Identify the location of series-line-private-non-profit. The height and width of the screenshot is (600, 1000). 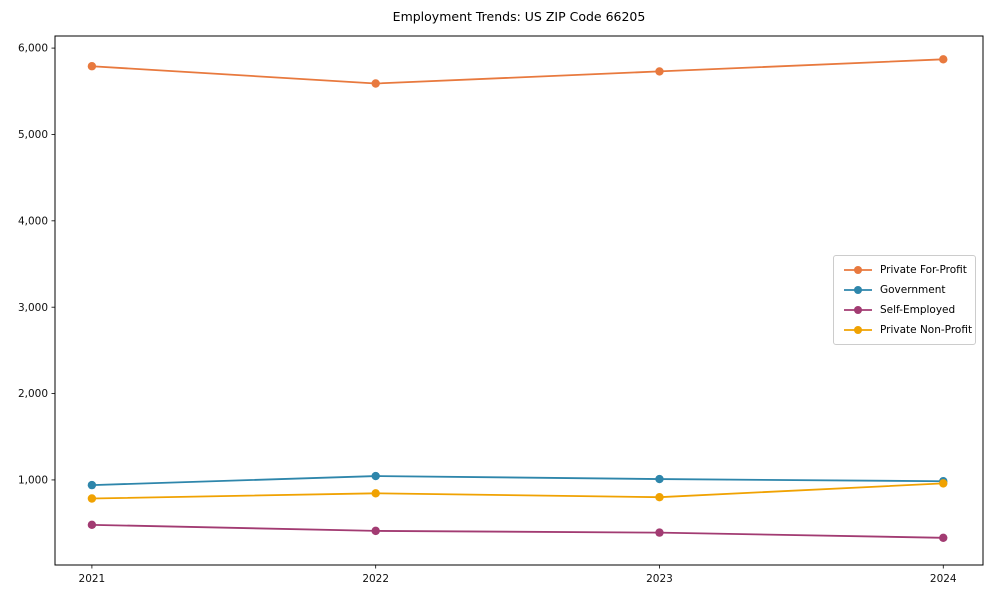
(517, 491).